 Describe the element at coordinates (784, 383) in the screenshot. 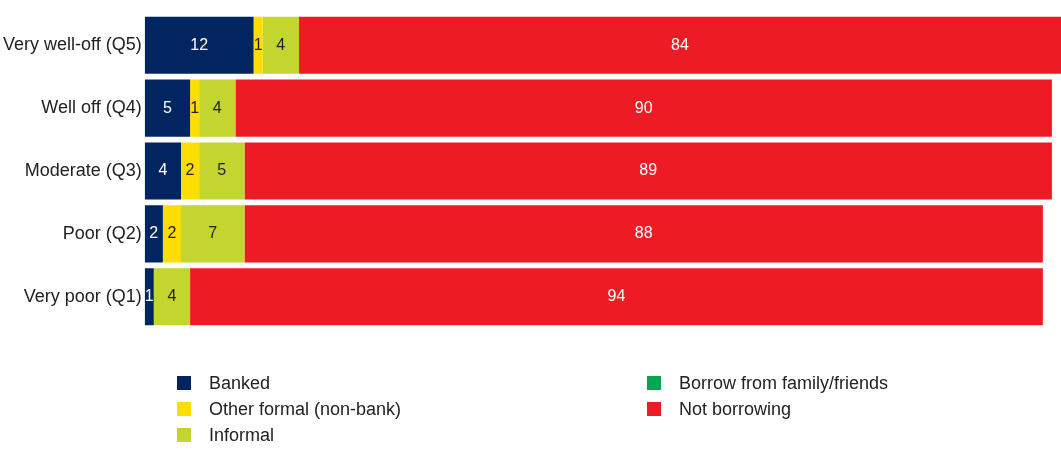

I see `legend-label: Borrow from family/friends` at that location.